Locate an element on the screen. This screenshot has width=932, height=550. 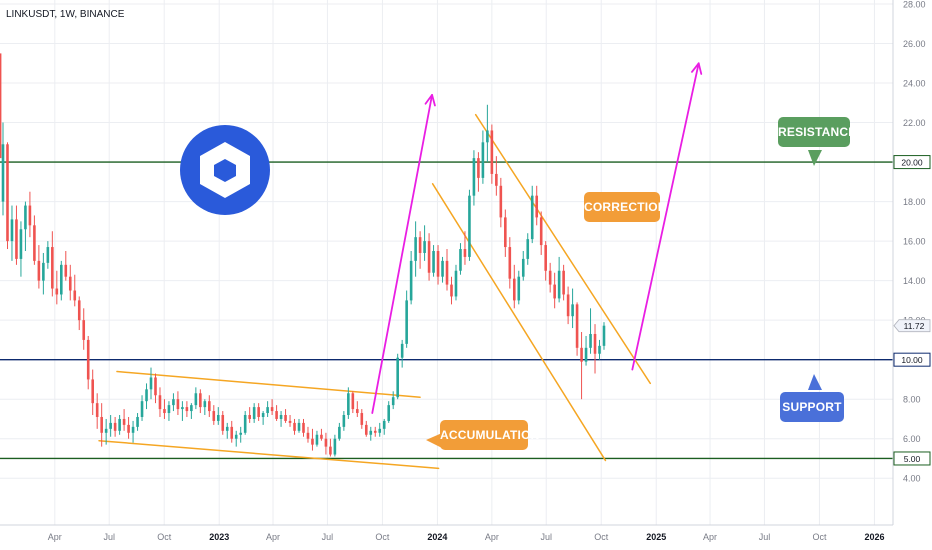
x-tick-label: 2024 is located at coordinates (437, 537).